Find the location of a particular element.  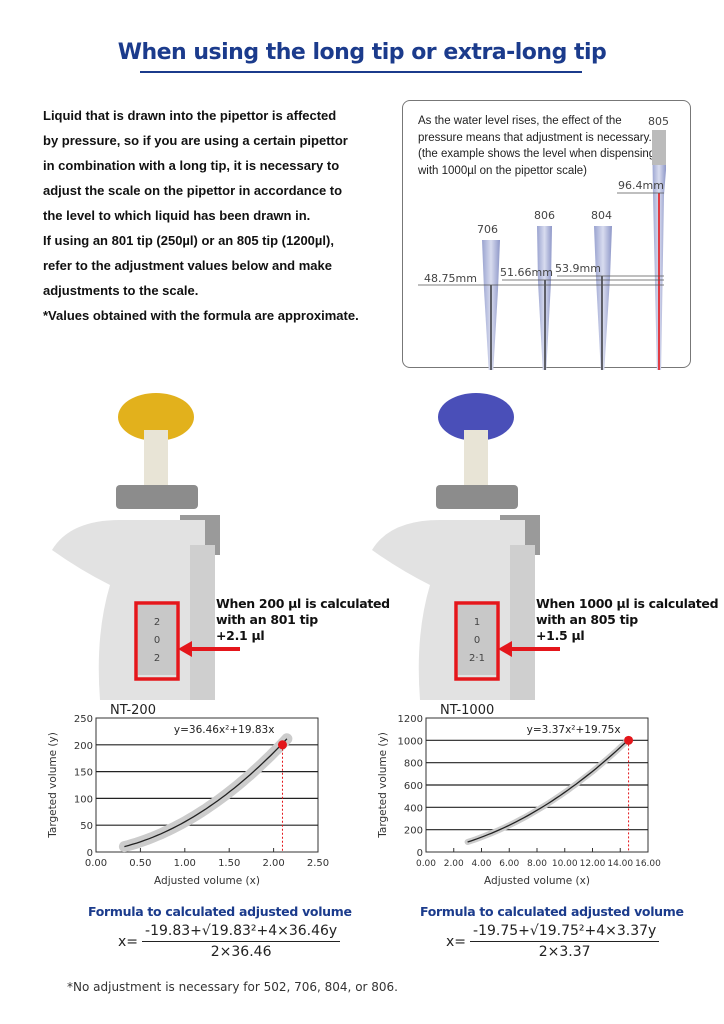

x-tick-label: 6.00 is located at coordinates (509, 864).